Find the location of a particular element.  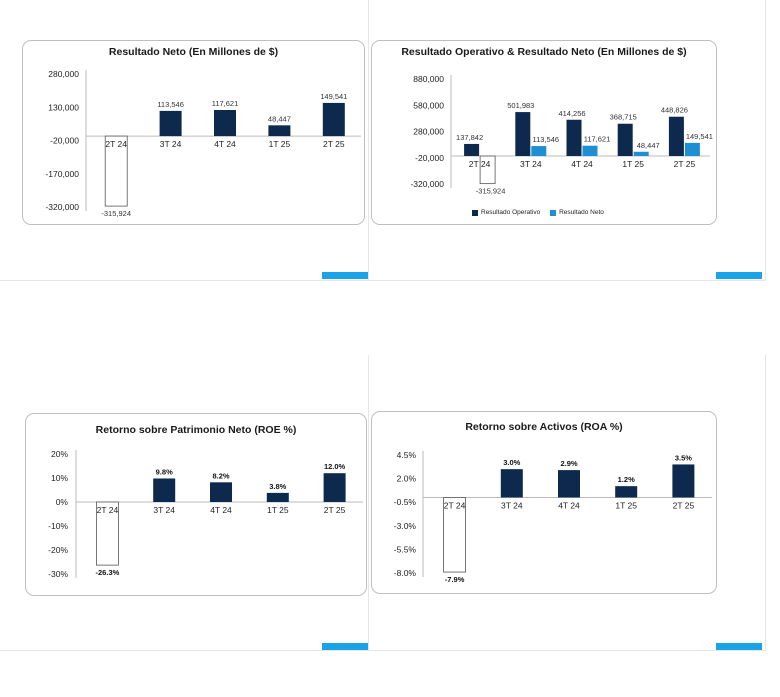

data-label-neto: 149,541 is located at coordinates (699, 136).